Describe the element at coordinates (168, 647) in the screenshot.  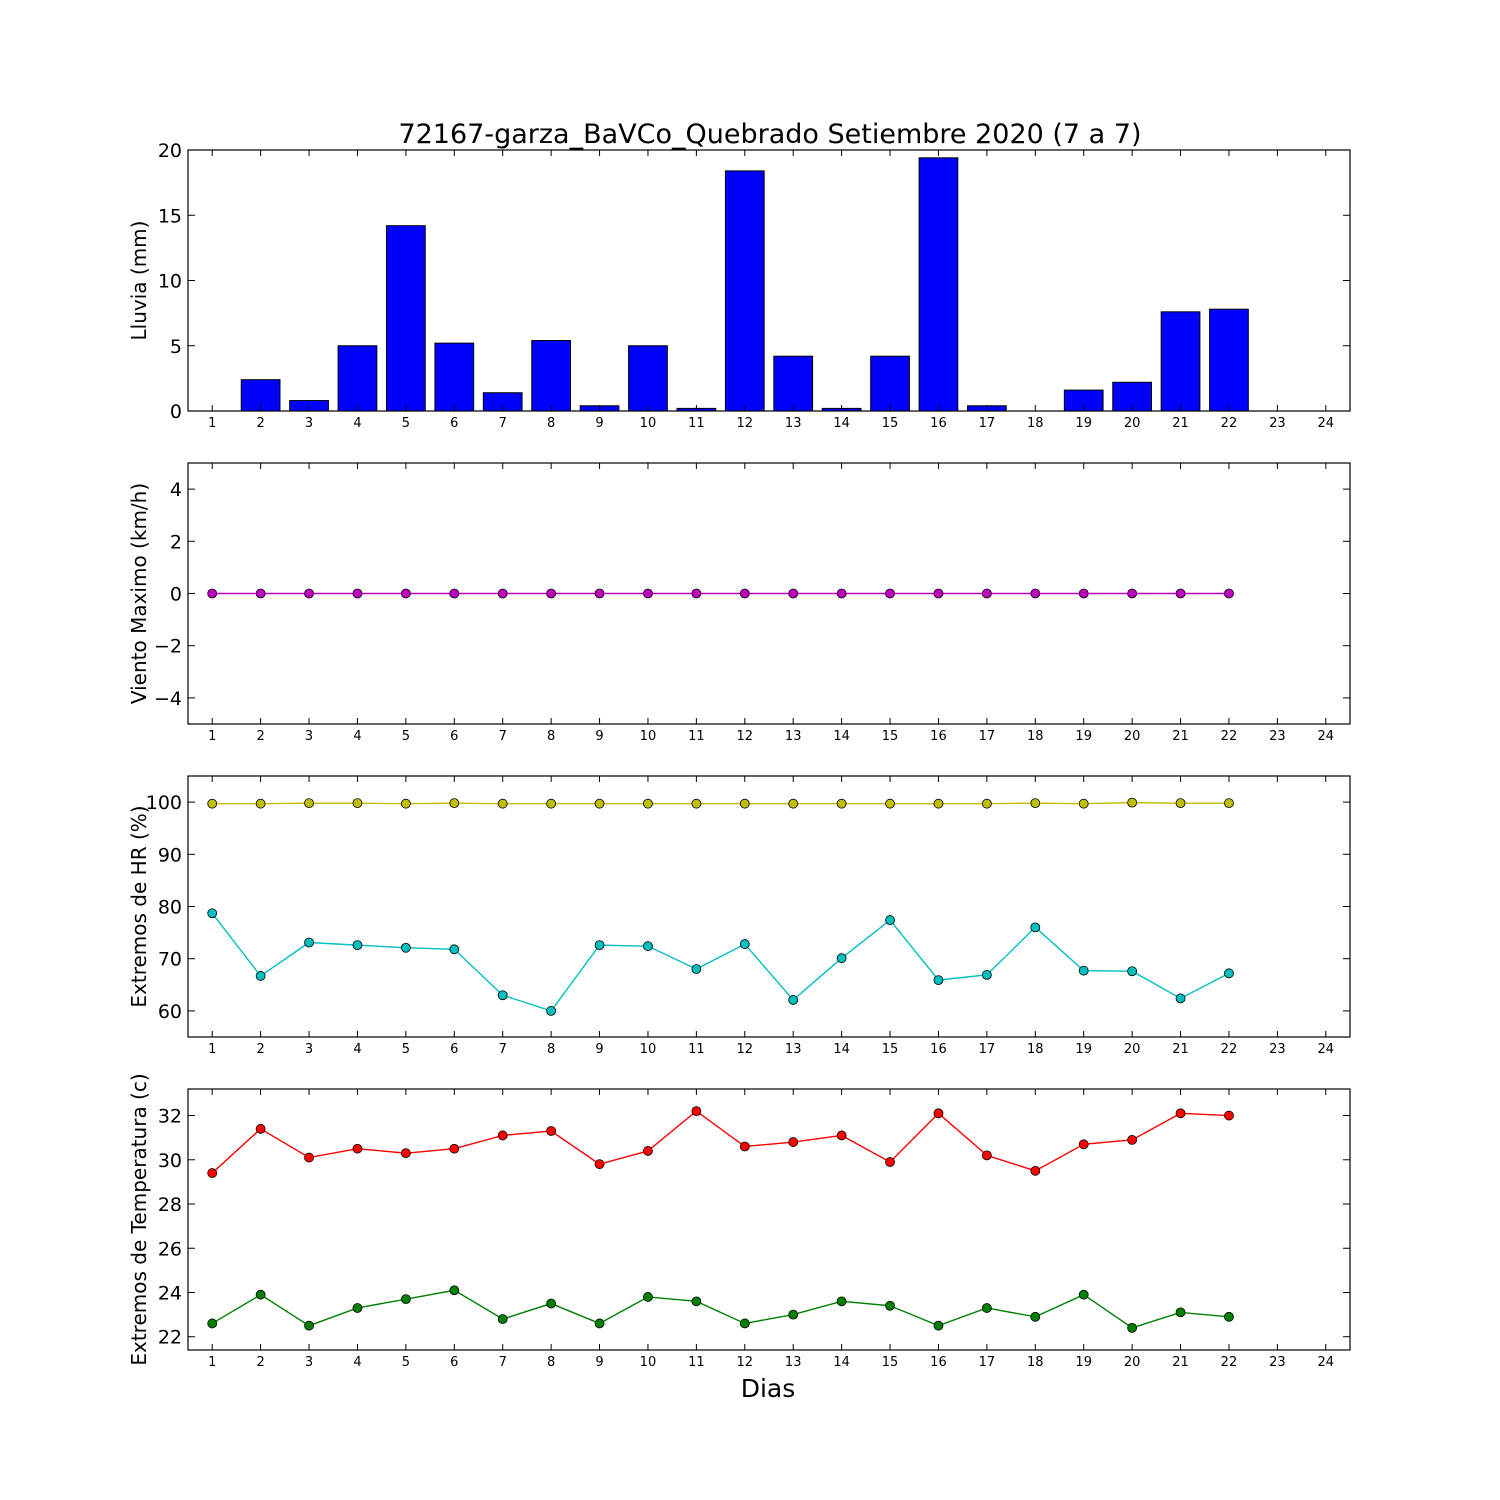
I see `y-tick-label-wind--2: −2` at that location.